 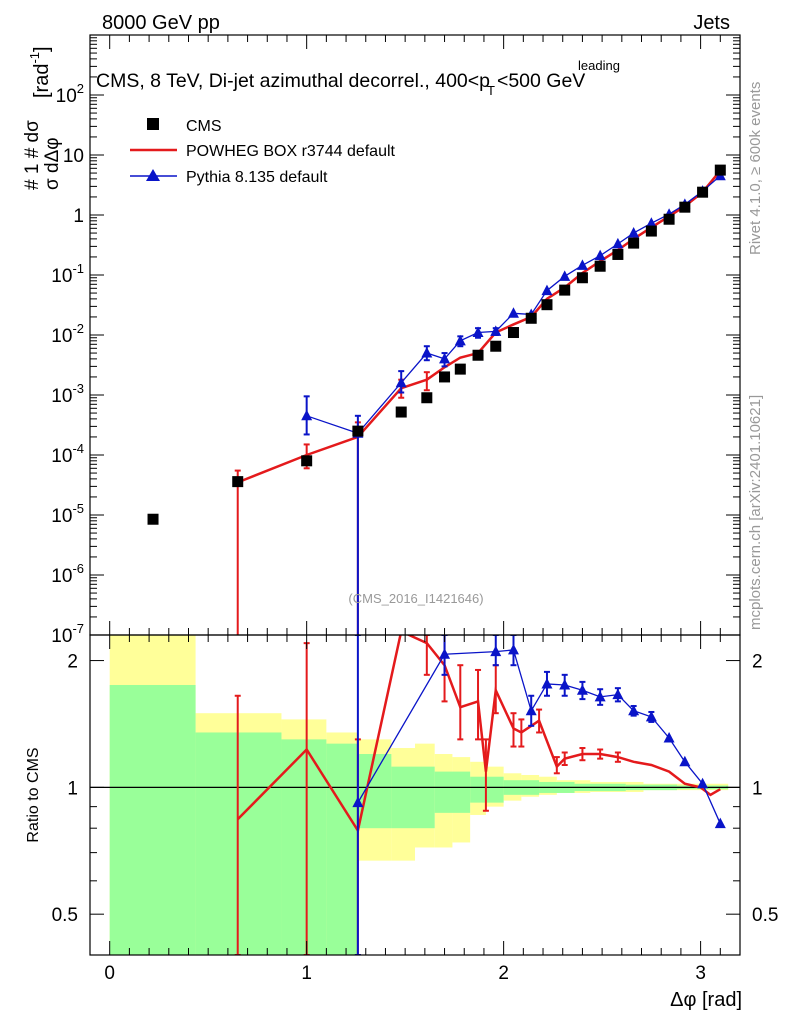 I want to click on x-axis-label: Δφ [rad], so click(x=706, y=1000).